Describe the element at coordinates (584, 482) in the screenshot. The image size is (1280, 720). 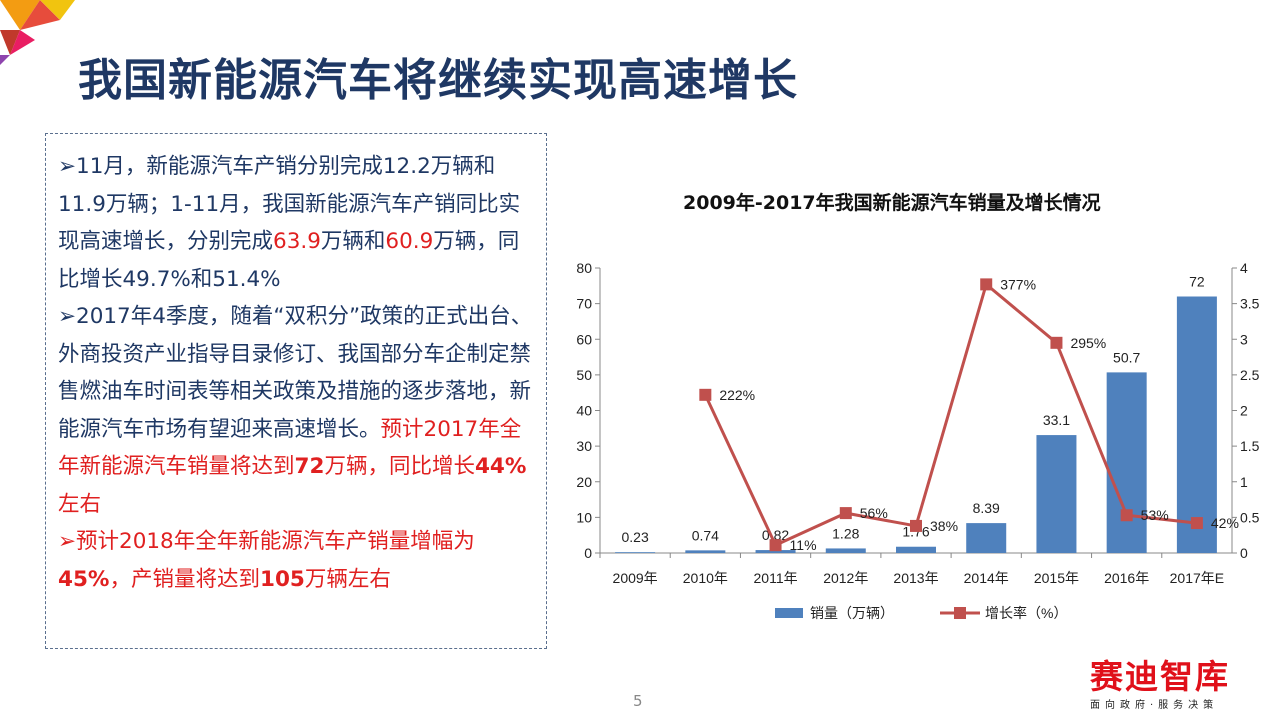
I see `left-tick-label: 20` at that location.